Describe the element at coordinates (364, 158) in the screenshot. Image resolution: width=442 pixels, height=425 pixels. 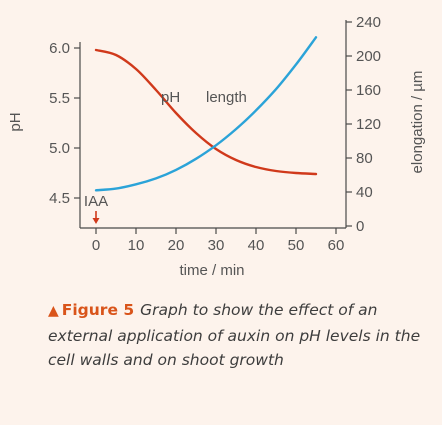
I see `y-right-tick-label: 80` at that location.